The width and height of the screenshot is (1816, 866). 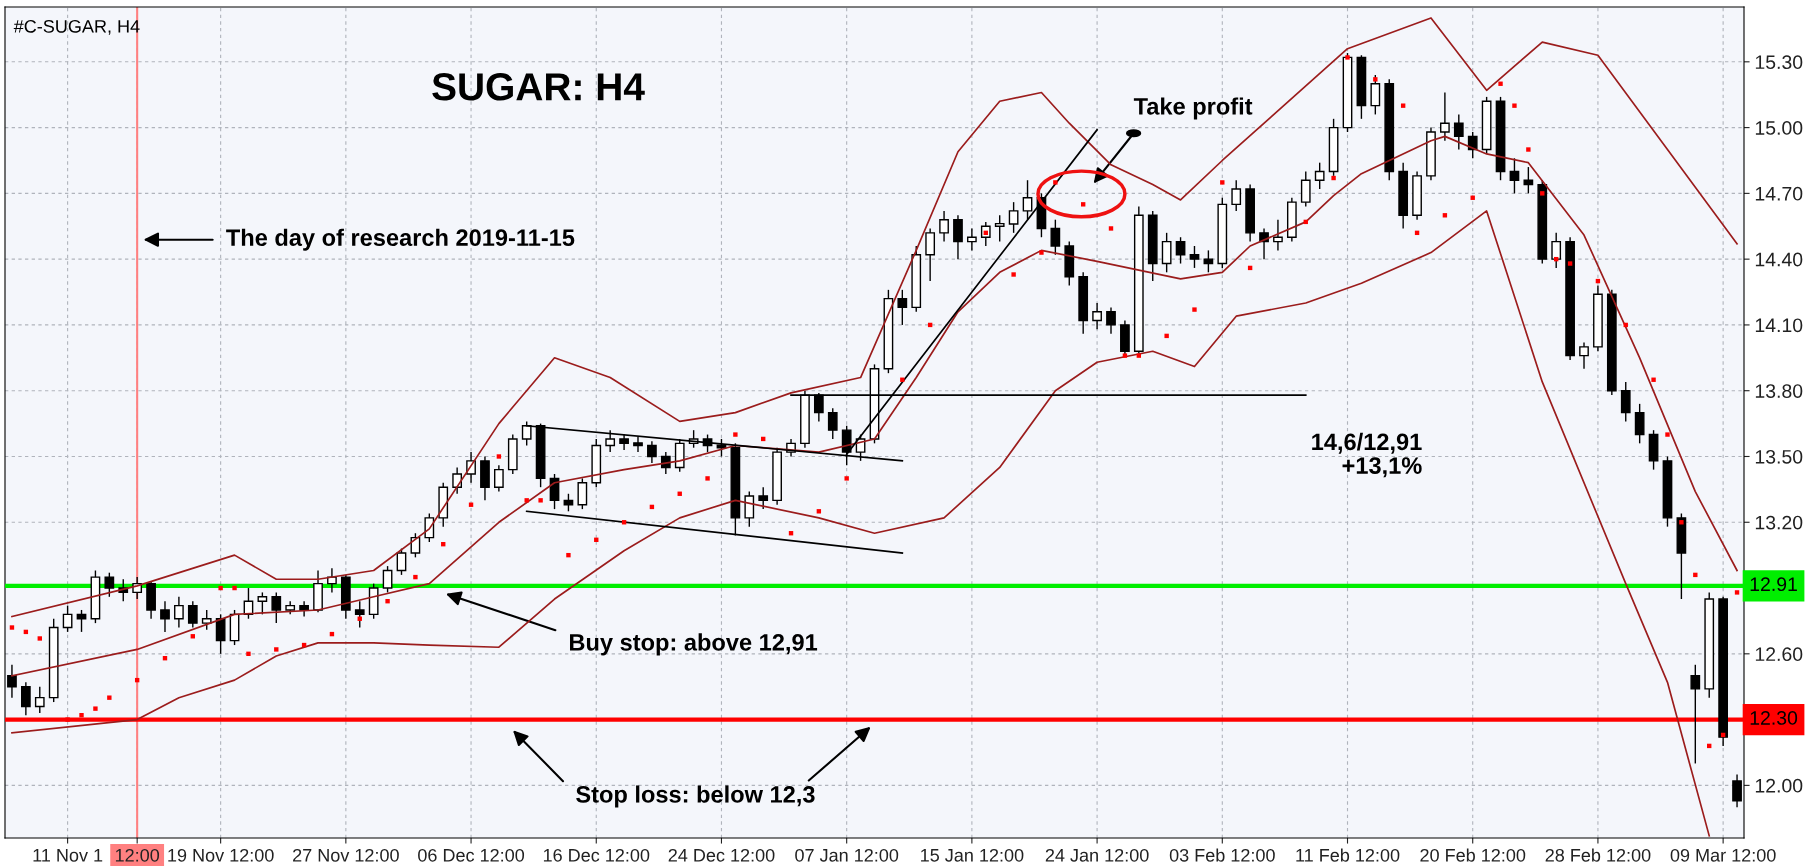 What do you see at coordinates (1779, 259) in the screenshot?
I see `y-tick-label: 14.40` at bounding box center [1779, 259].